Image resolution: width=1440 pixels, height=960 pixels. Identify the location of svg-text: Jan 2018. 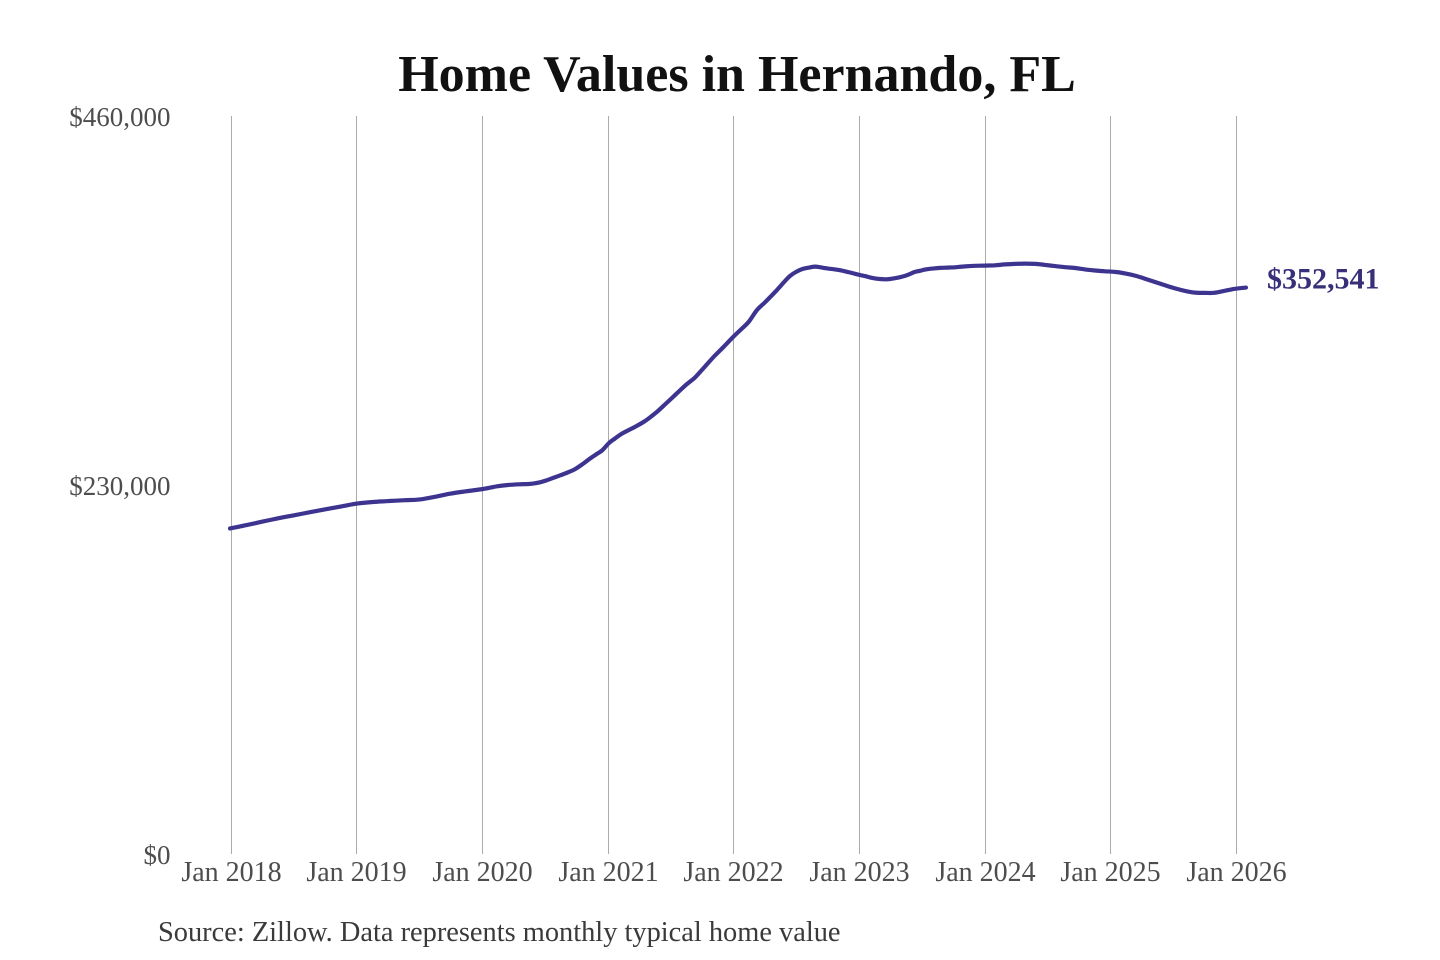
(231, 872).